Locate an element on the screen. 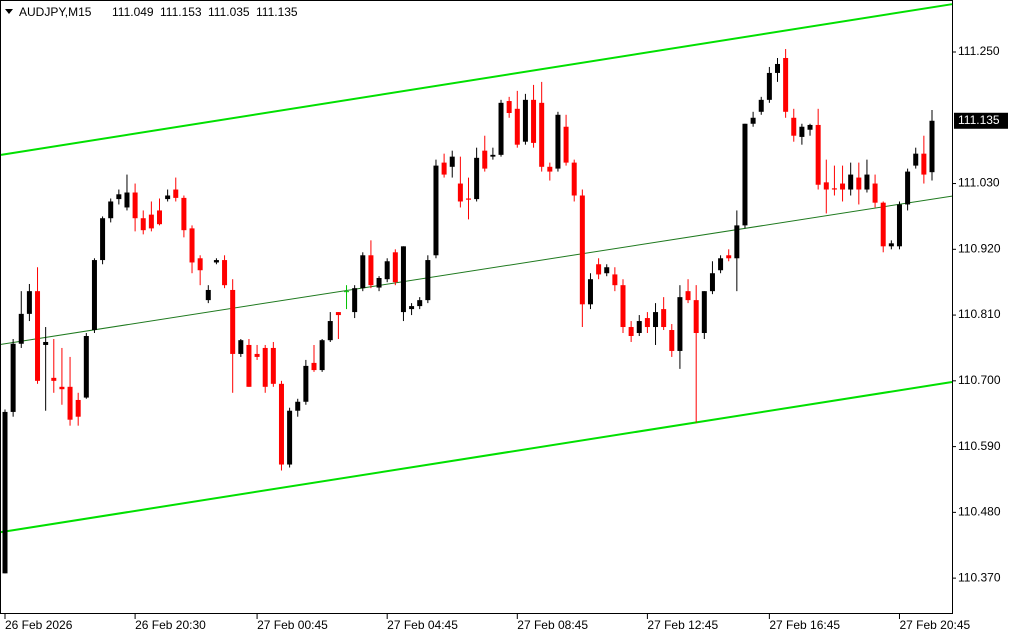  x-tick-label: 26 Feb 20:30 is located at coordinates (170, 625).